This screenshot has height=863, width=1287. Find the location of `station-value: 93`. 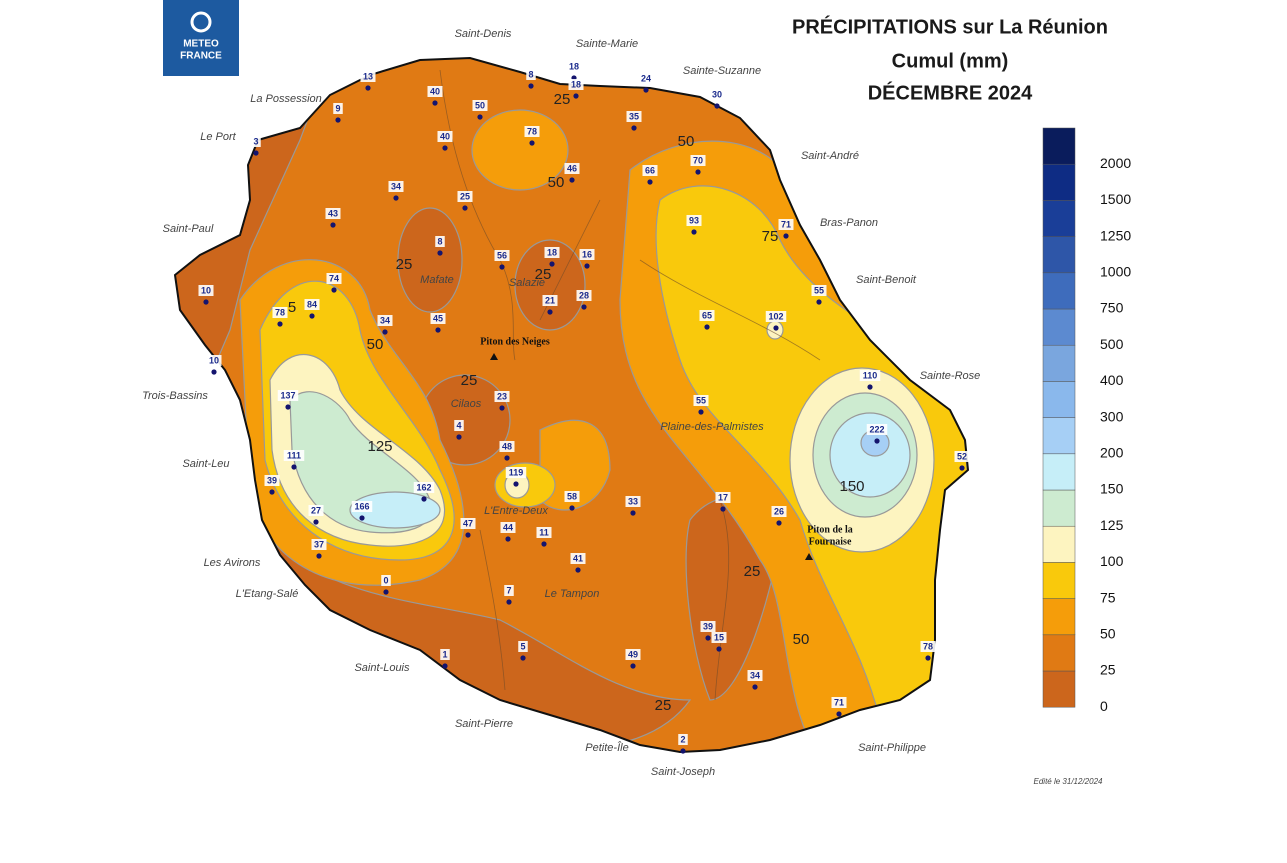

station-value: 93 is located at coordinates (694, 220).